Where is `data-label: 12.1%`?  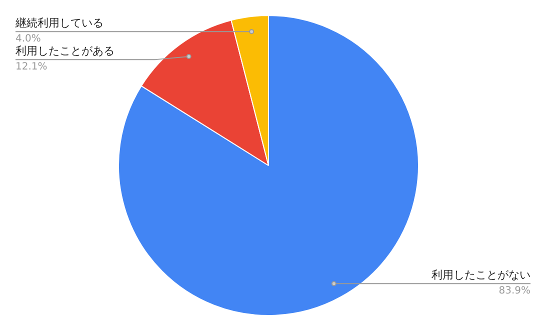 data-label: 12.1% is located at coordinates (32, 67).